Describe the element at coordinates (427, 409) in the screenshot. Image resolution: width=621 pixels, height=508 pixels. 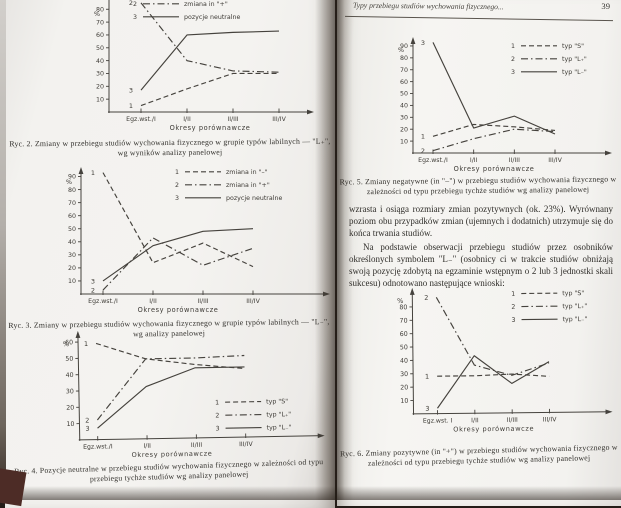
I see `series-number-label: 3` at that location.